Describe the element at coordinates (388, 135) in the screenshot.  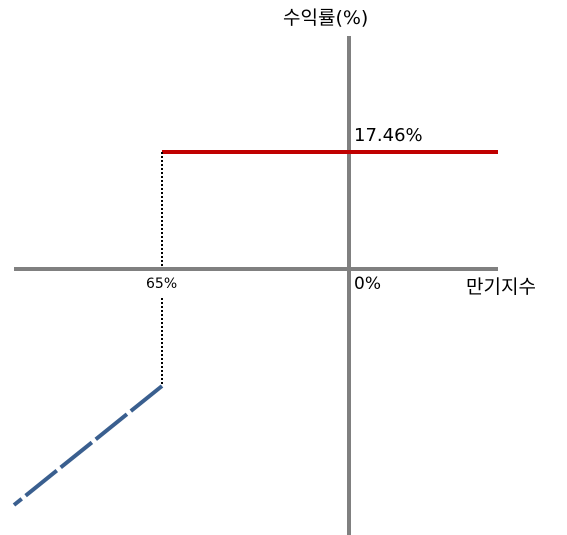
I see `payoff-level-label: 17.46%` at that location.